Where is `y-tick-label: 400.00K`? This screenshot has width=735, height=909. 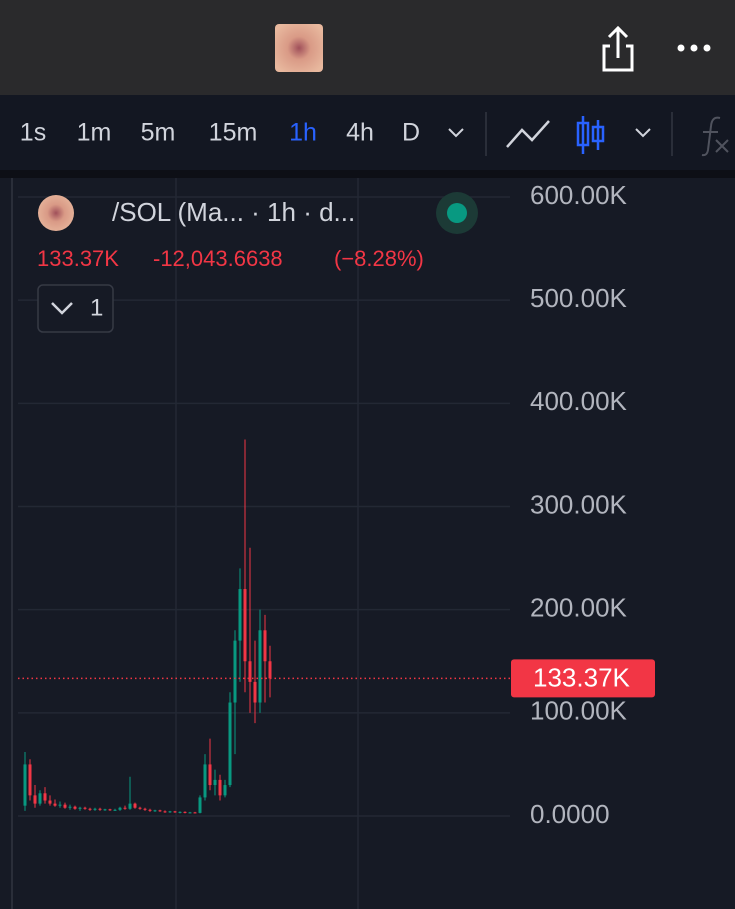 y-tick-label: 400.00K is located at coordinates (579, 401).